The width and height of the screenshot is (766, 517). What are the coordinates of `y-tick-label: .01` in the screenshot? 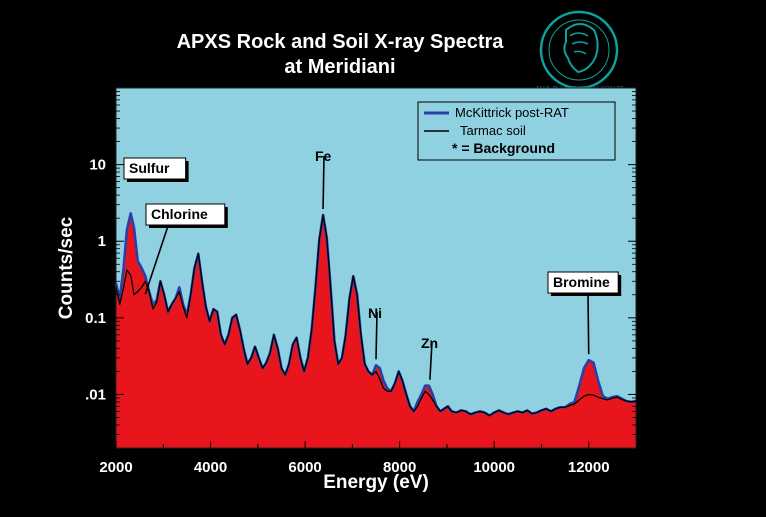 It's located at (95, 394).